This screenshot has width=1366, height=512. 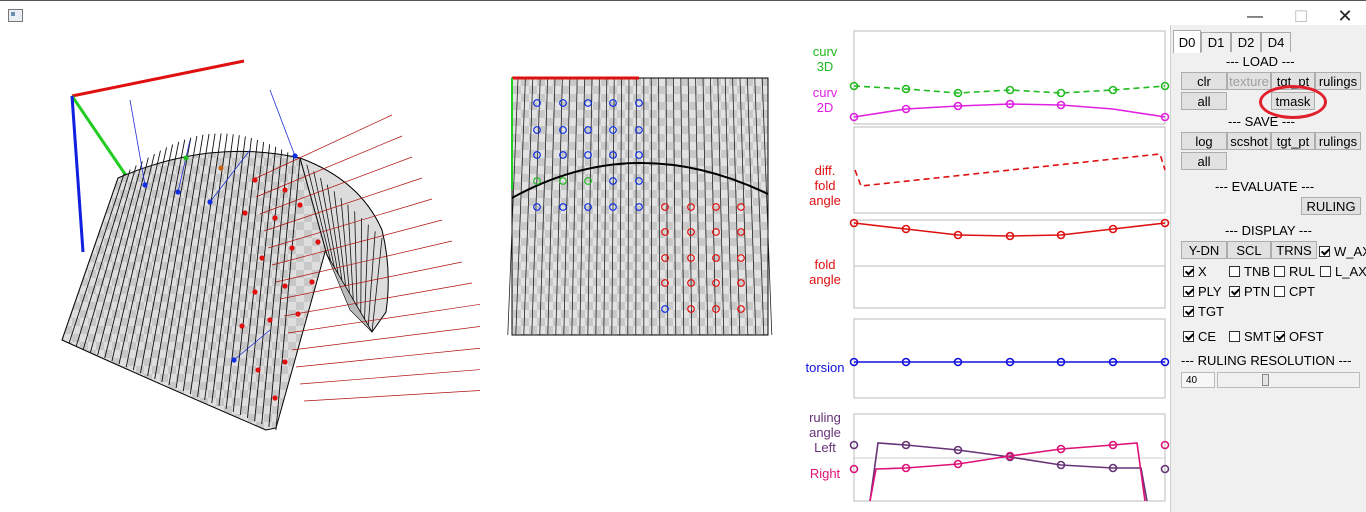 I want to click on close-button: ✕, so click(x=1345, y=16).